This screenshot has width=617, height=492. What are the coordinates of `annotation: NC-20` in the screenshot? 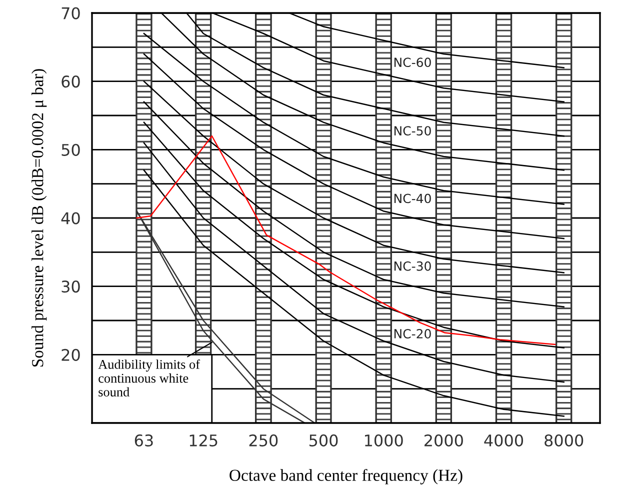 It's located at (412, 333).